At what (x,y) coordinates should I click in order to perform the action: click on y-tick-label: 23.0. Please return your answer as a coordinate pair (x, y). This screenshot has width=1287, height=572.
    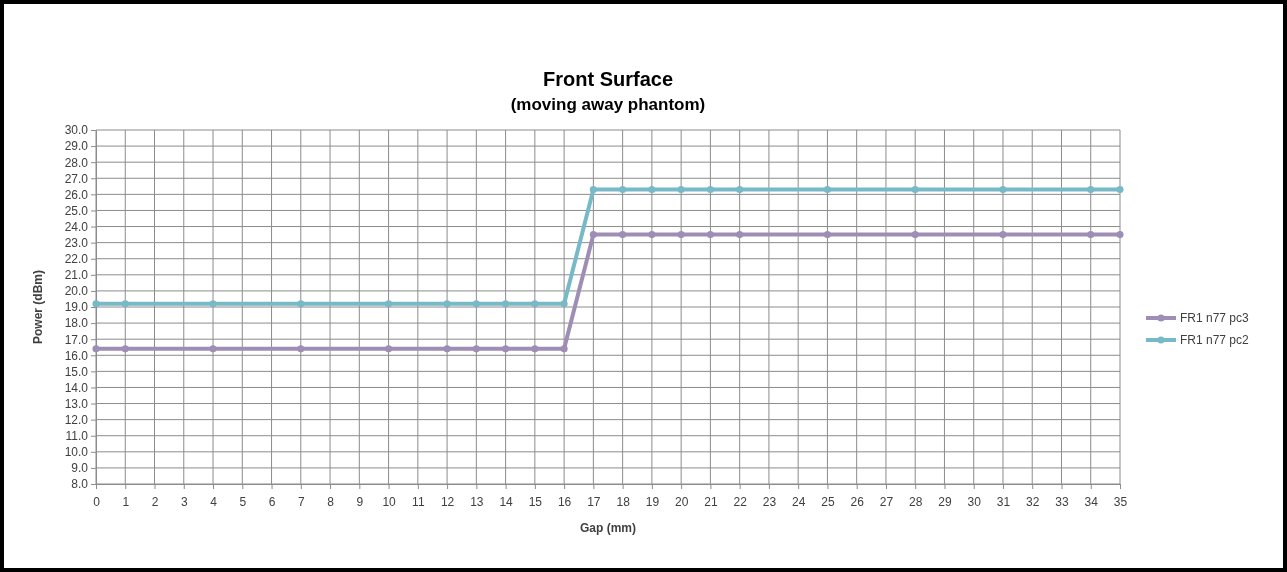
    Looking at the image, I should click on (76, 242).